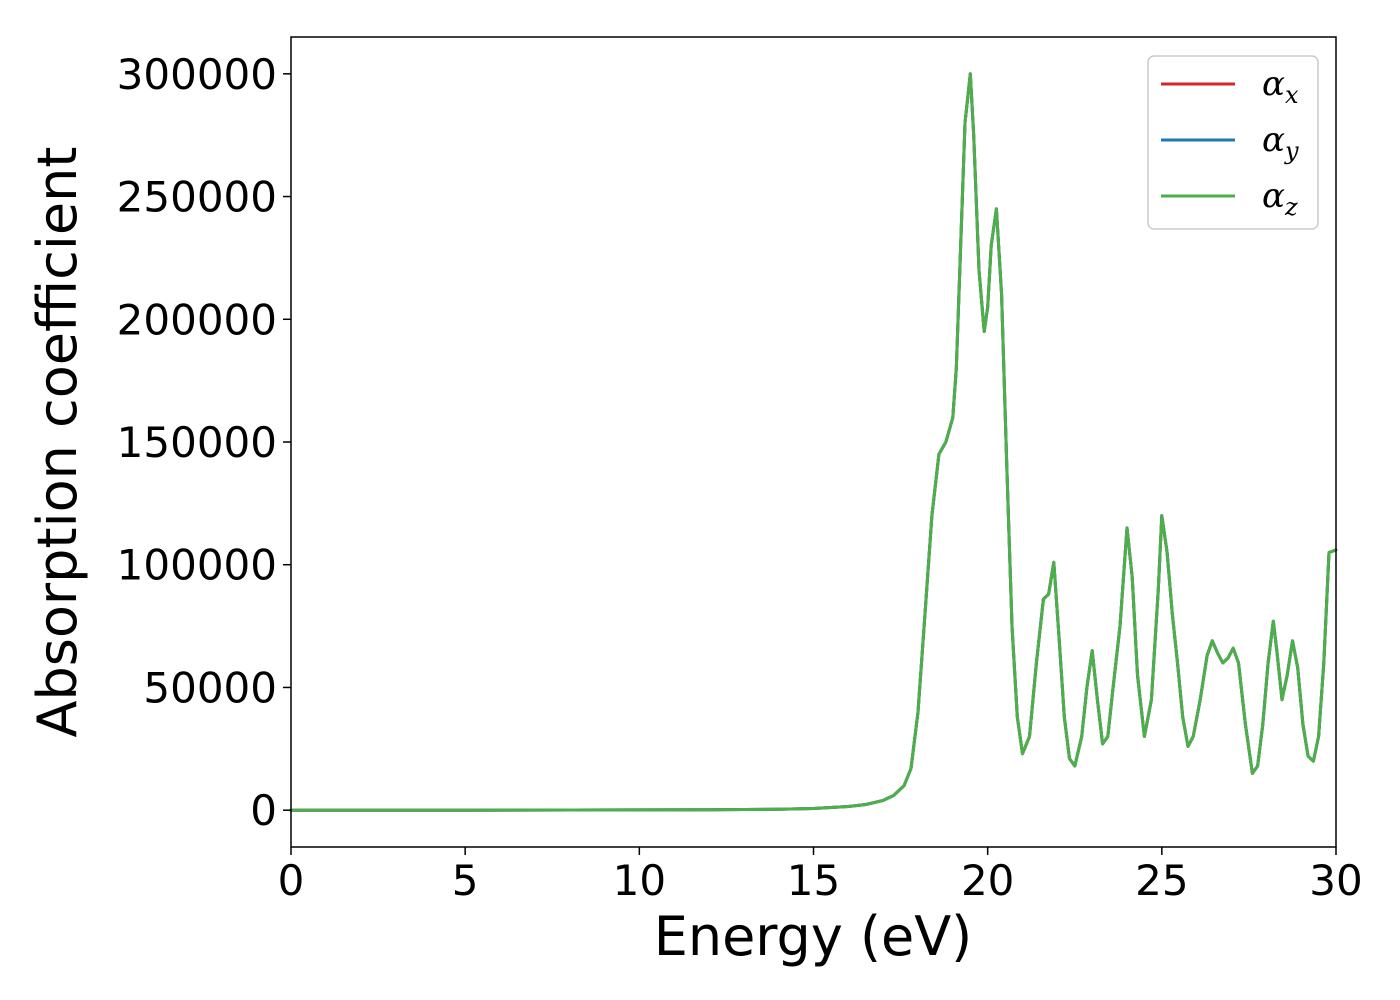 The width and height of the screenshot is (1400, 1000). Describe the element at coordinates (813, 936) in the screenshot. I see `x-axis-label: Energy (eV)` at that location.